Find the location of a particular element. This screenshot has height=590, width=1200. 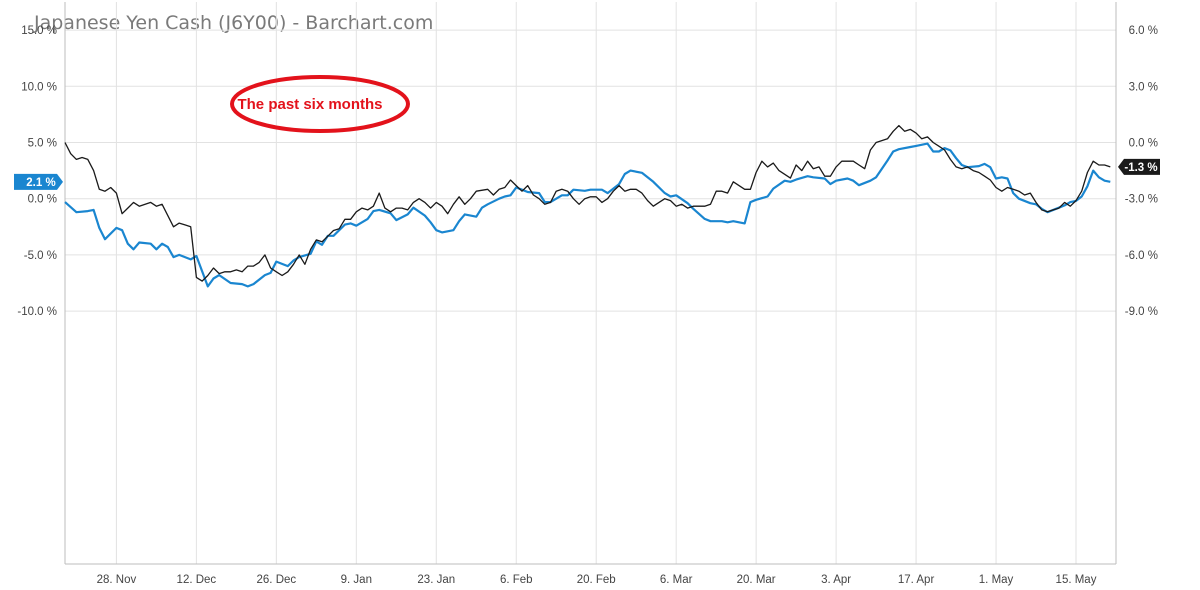

left-y-tick-label: 15.0 % is located at coordinates (39, 31).